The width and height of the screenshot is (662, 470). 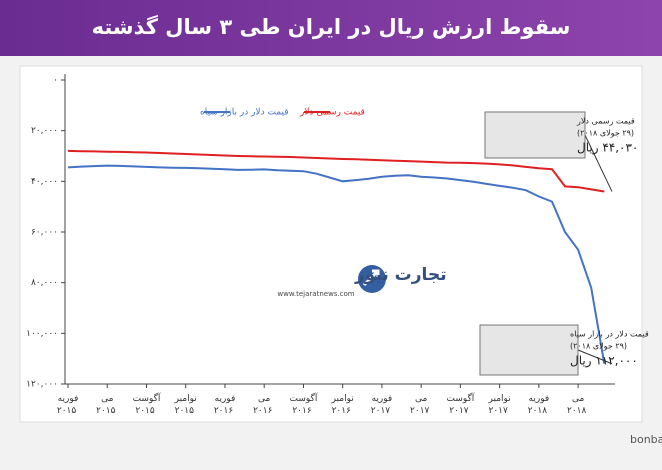 What do you see at coordinates (244, 113) in the screenshot?
I see `legend-label: قیمت دلار در بازار سیاه` at bounding box center [244, 113].